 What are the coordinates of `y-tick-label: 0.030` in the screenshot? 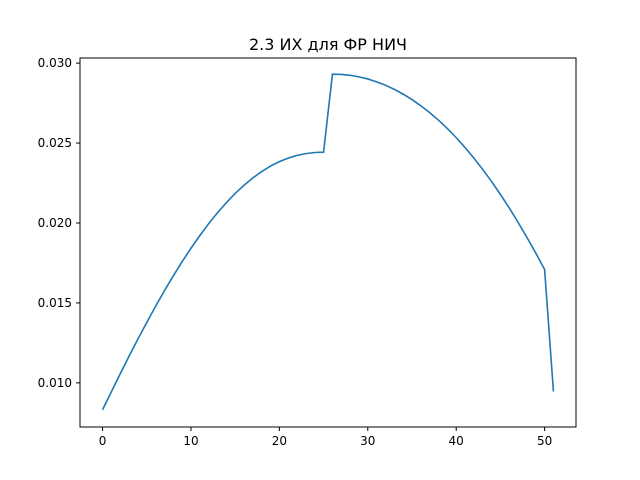 It's located at (55, 63).